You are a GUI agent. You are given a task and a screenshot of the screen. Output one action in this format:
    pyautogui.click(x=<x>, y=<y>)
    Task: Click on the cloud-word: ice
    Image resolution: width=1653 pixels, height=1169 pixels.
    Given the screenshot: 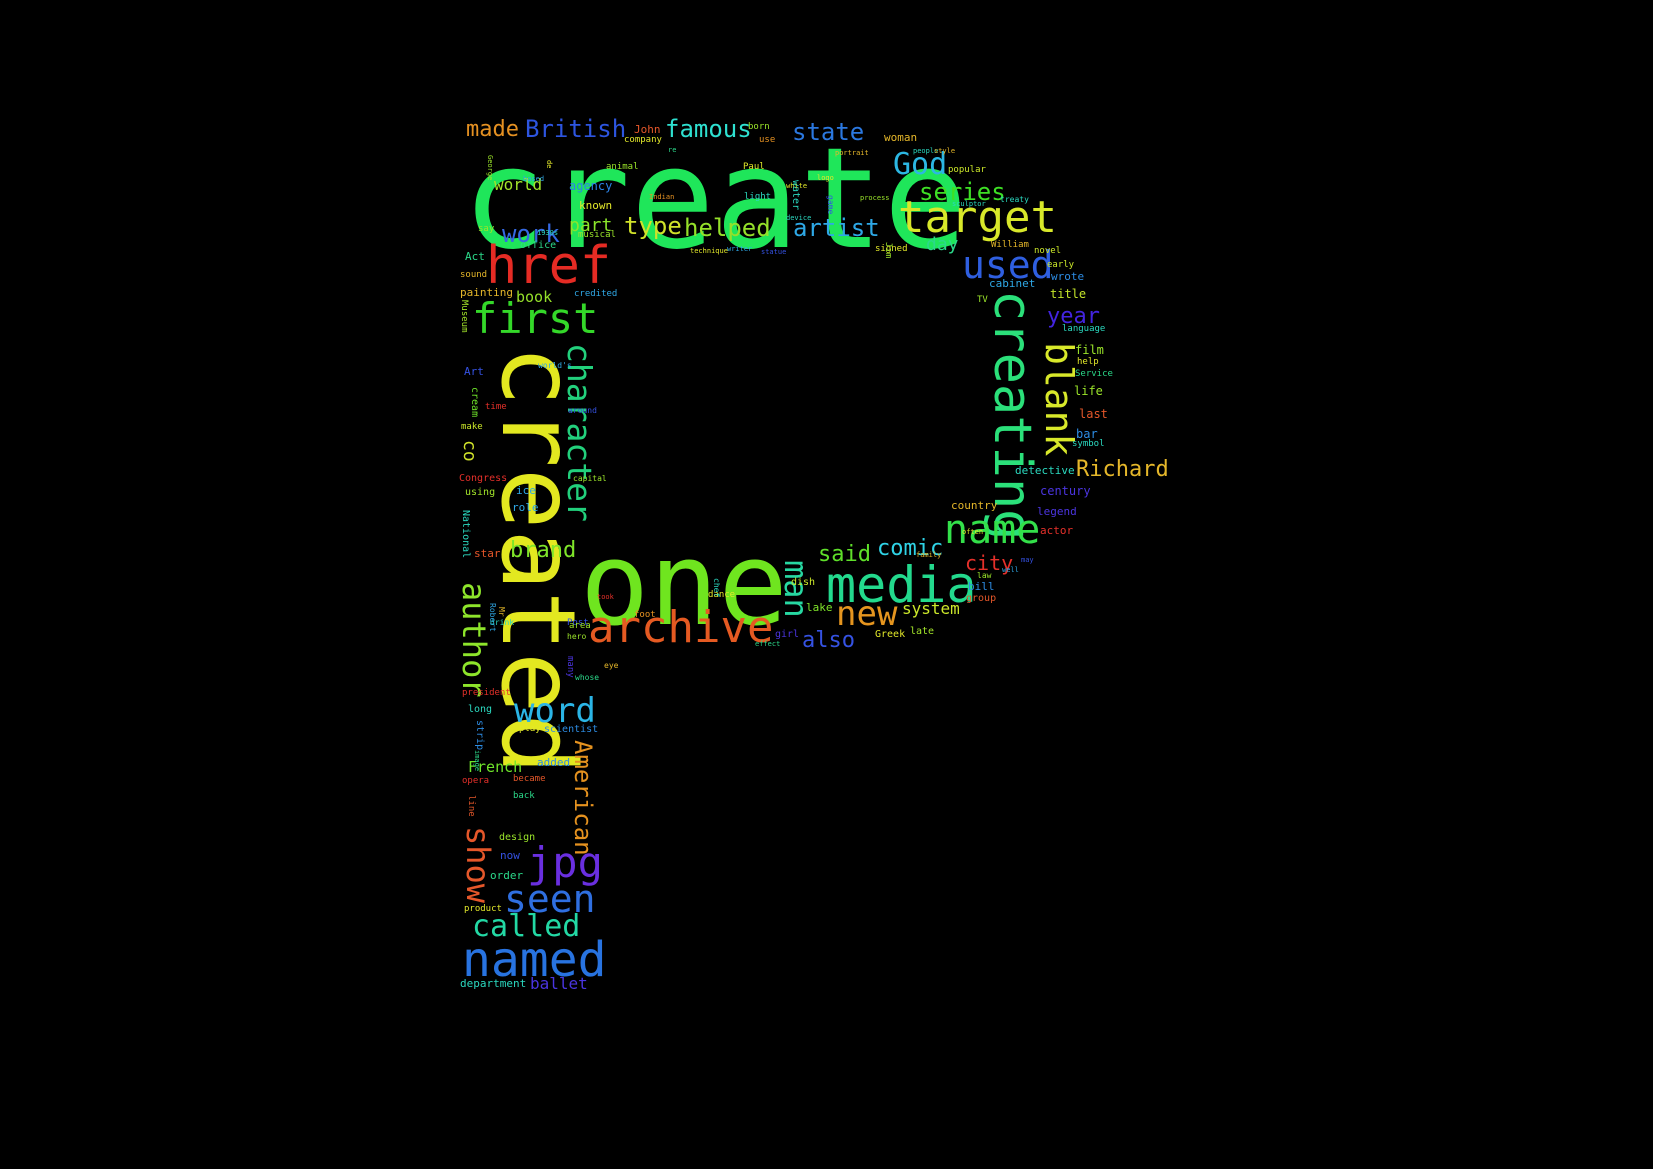 What is the action you would take?
    pyautogui.click(x=526, y=490)
    